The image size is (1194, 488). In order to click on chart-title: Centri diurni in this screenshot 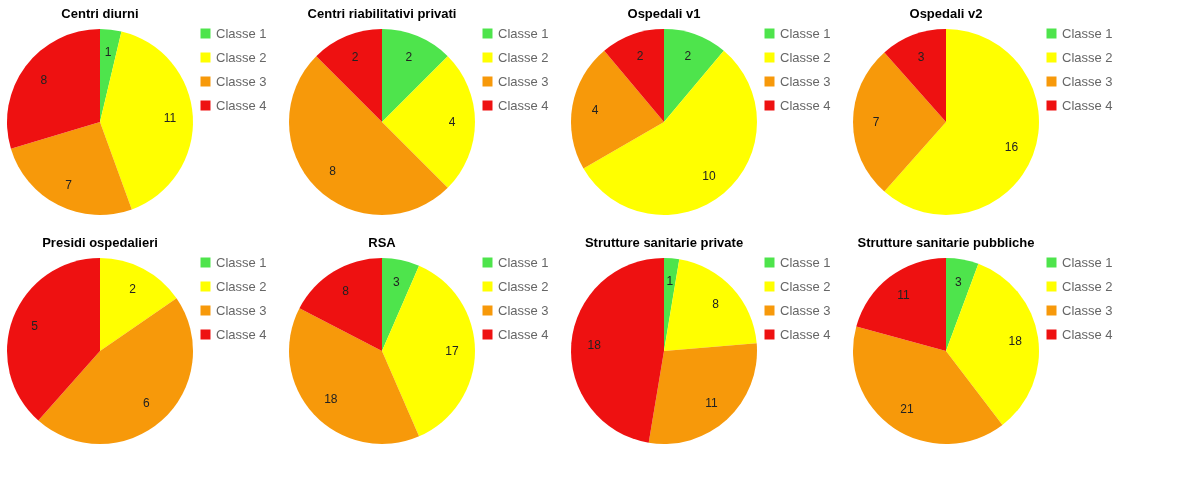, I will do `click(100, 13)`.